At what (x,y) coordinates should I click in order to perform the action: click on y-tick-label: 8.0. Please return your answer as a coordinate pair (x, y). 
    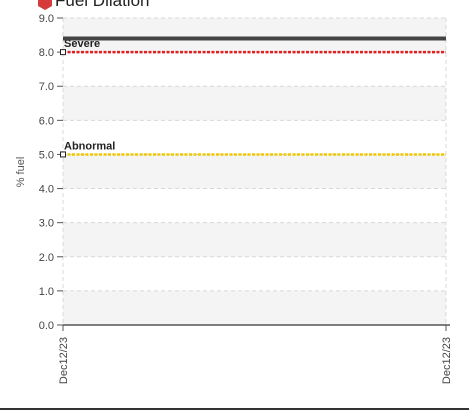
    Looking at the image, I should click on (46, 53).